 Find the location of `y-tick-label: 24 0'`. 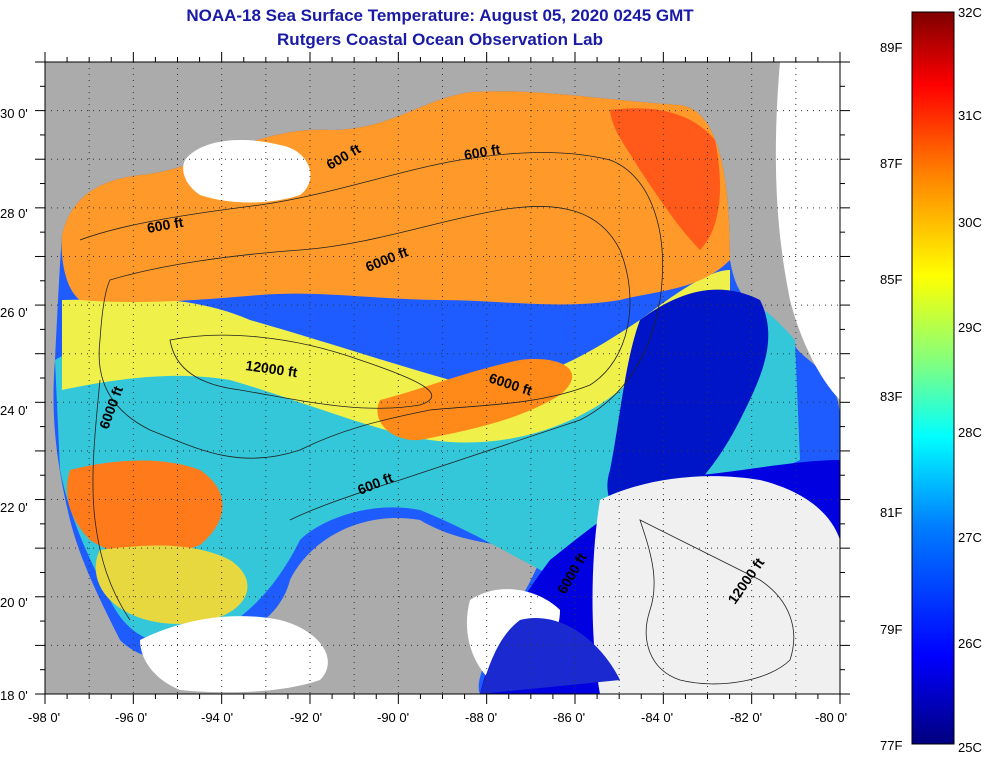

y-tick-label: 24 0' is located at coordinates (14, 410).